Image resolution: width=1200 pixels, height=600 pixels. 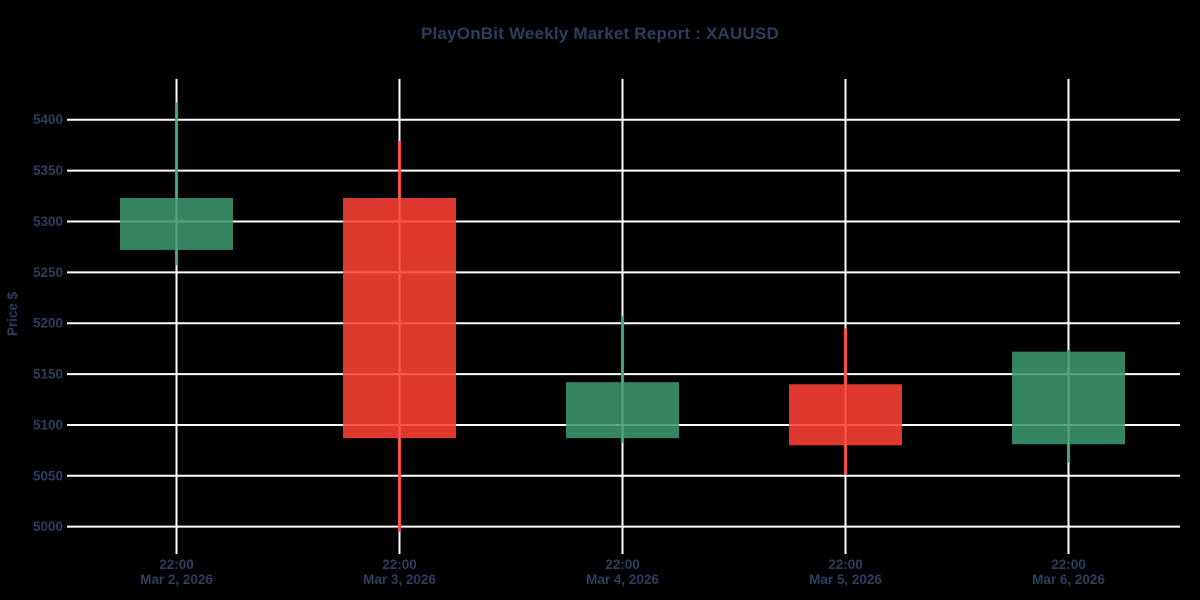 What do you see at coordinates (48, 475) in the screenshot?
I see `y-tick-label-5050: 5050` at bounding box center [48, 475].